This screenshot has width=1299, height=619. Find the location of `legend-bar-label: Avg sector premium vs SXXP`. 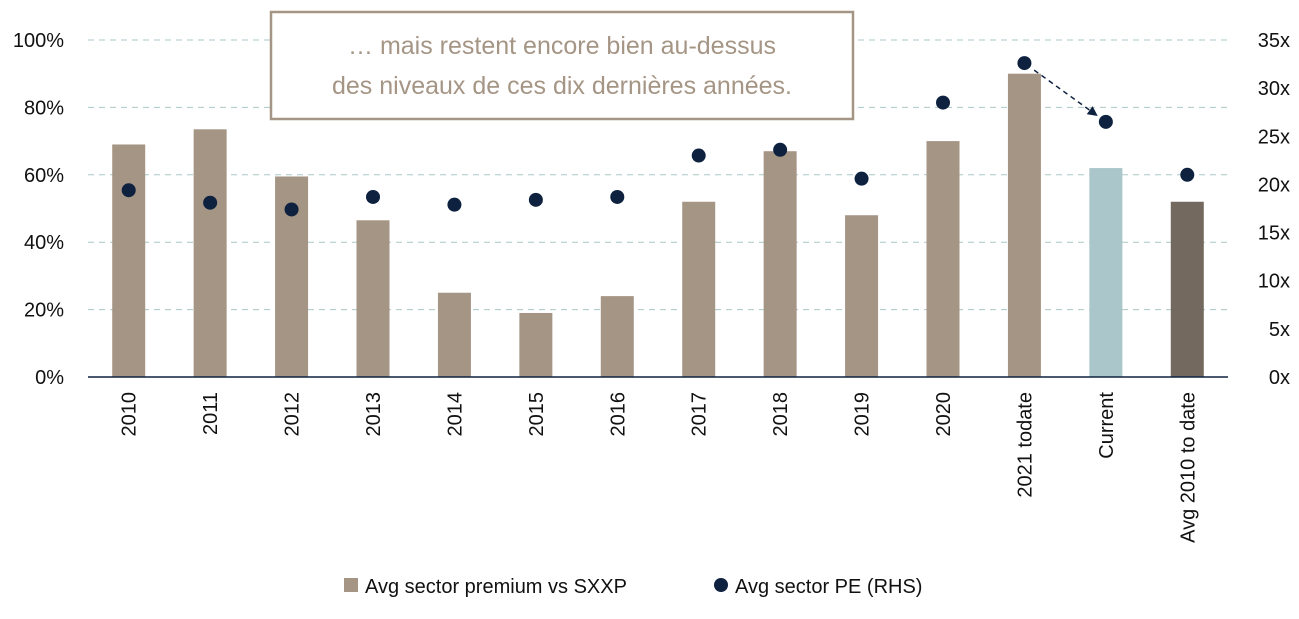

legend-bar-label: Avg sector premium vs SXXP is located at coordinates (496, 587).